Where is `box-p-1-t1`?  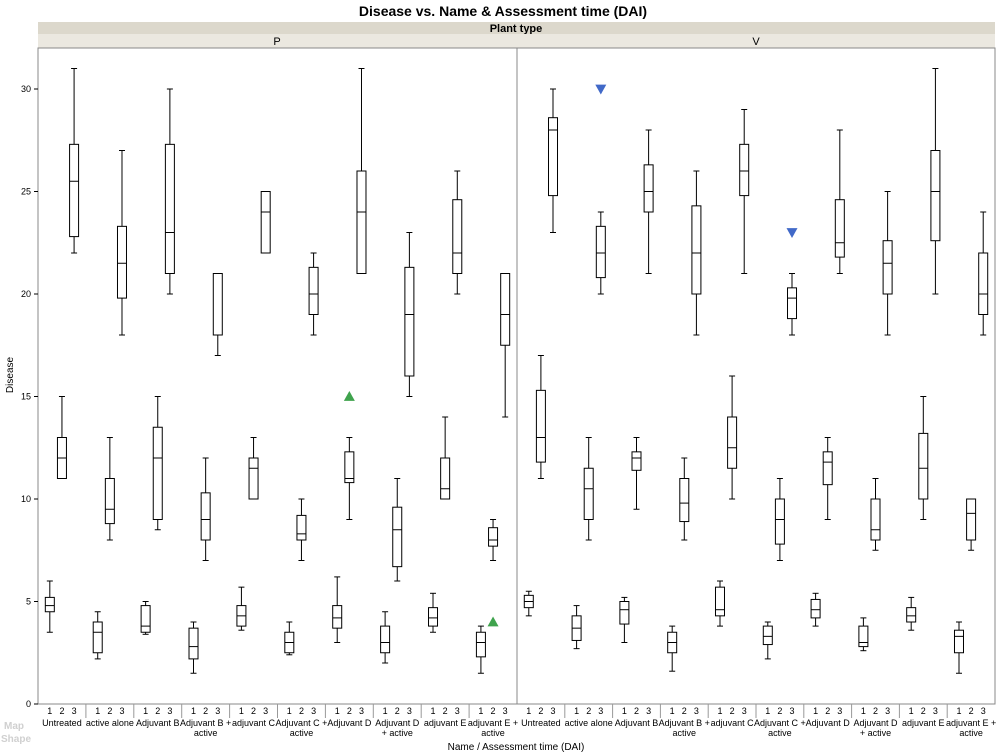
box-p-1-t1 is located at coordinates (97, 635).